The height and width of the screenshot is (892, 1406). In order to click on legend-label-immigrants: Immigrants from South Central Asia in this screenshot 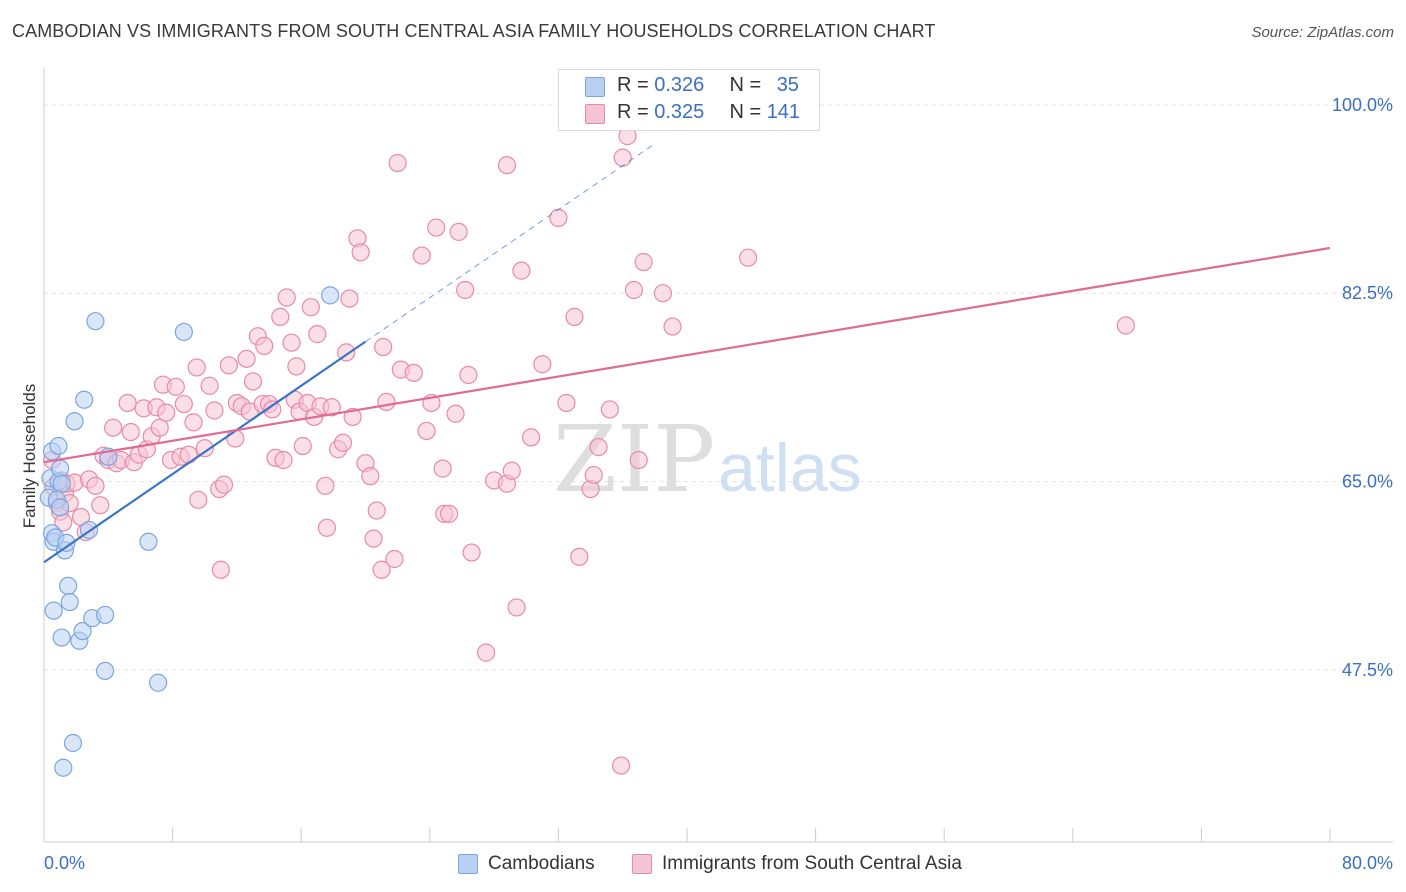, I will do `click(812, 863)`.